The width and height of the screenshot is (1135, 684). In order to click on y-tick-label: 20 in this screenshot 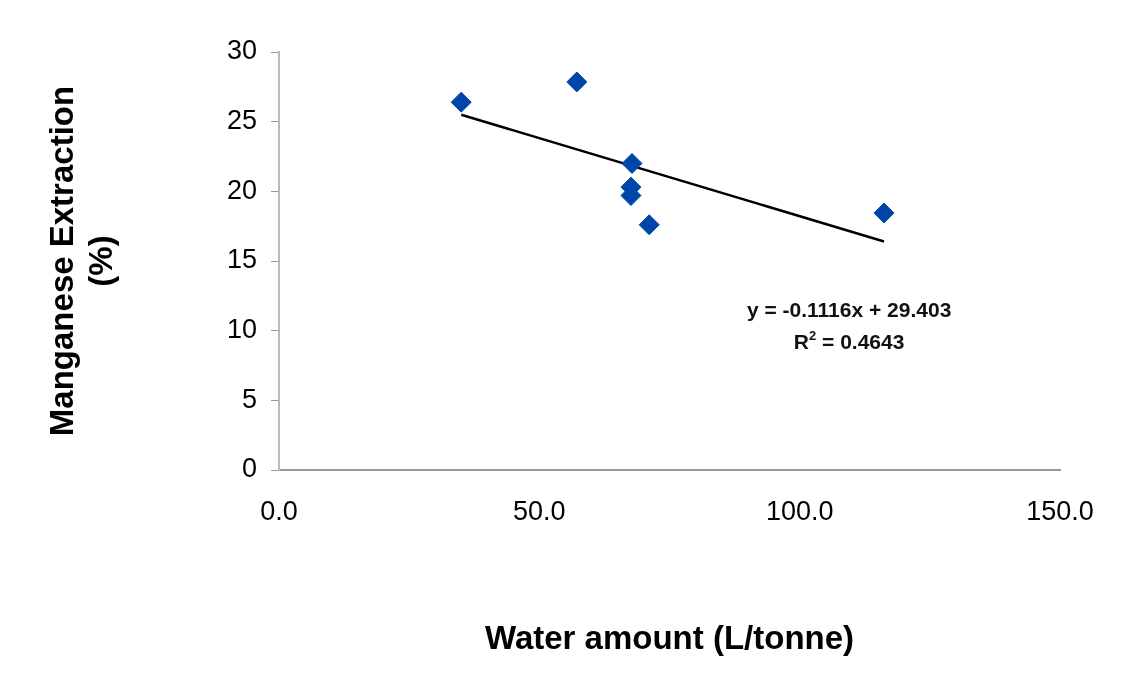, I will do `click(241, 189)`.